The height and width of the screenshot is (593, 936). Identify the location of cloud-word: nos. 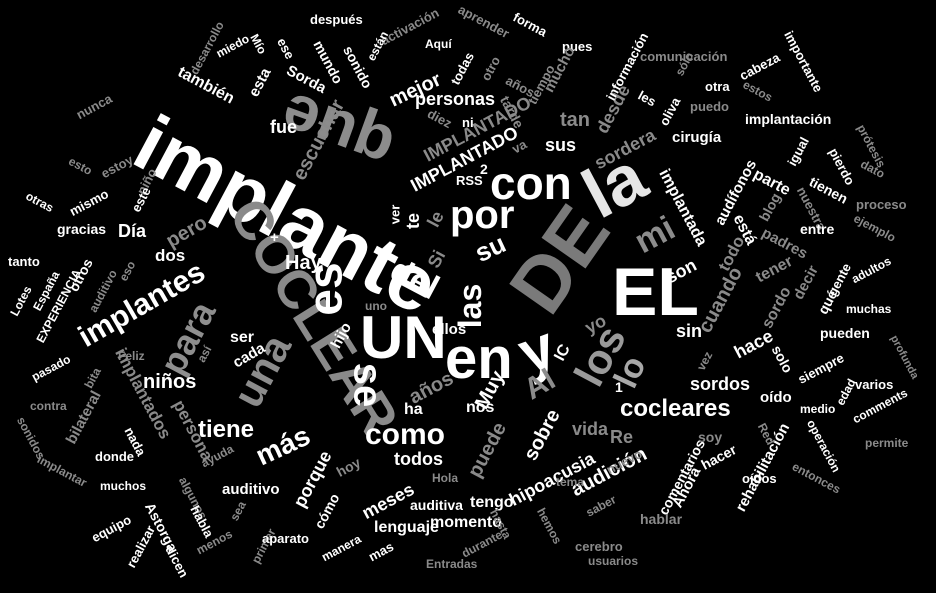
(480, 407).